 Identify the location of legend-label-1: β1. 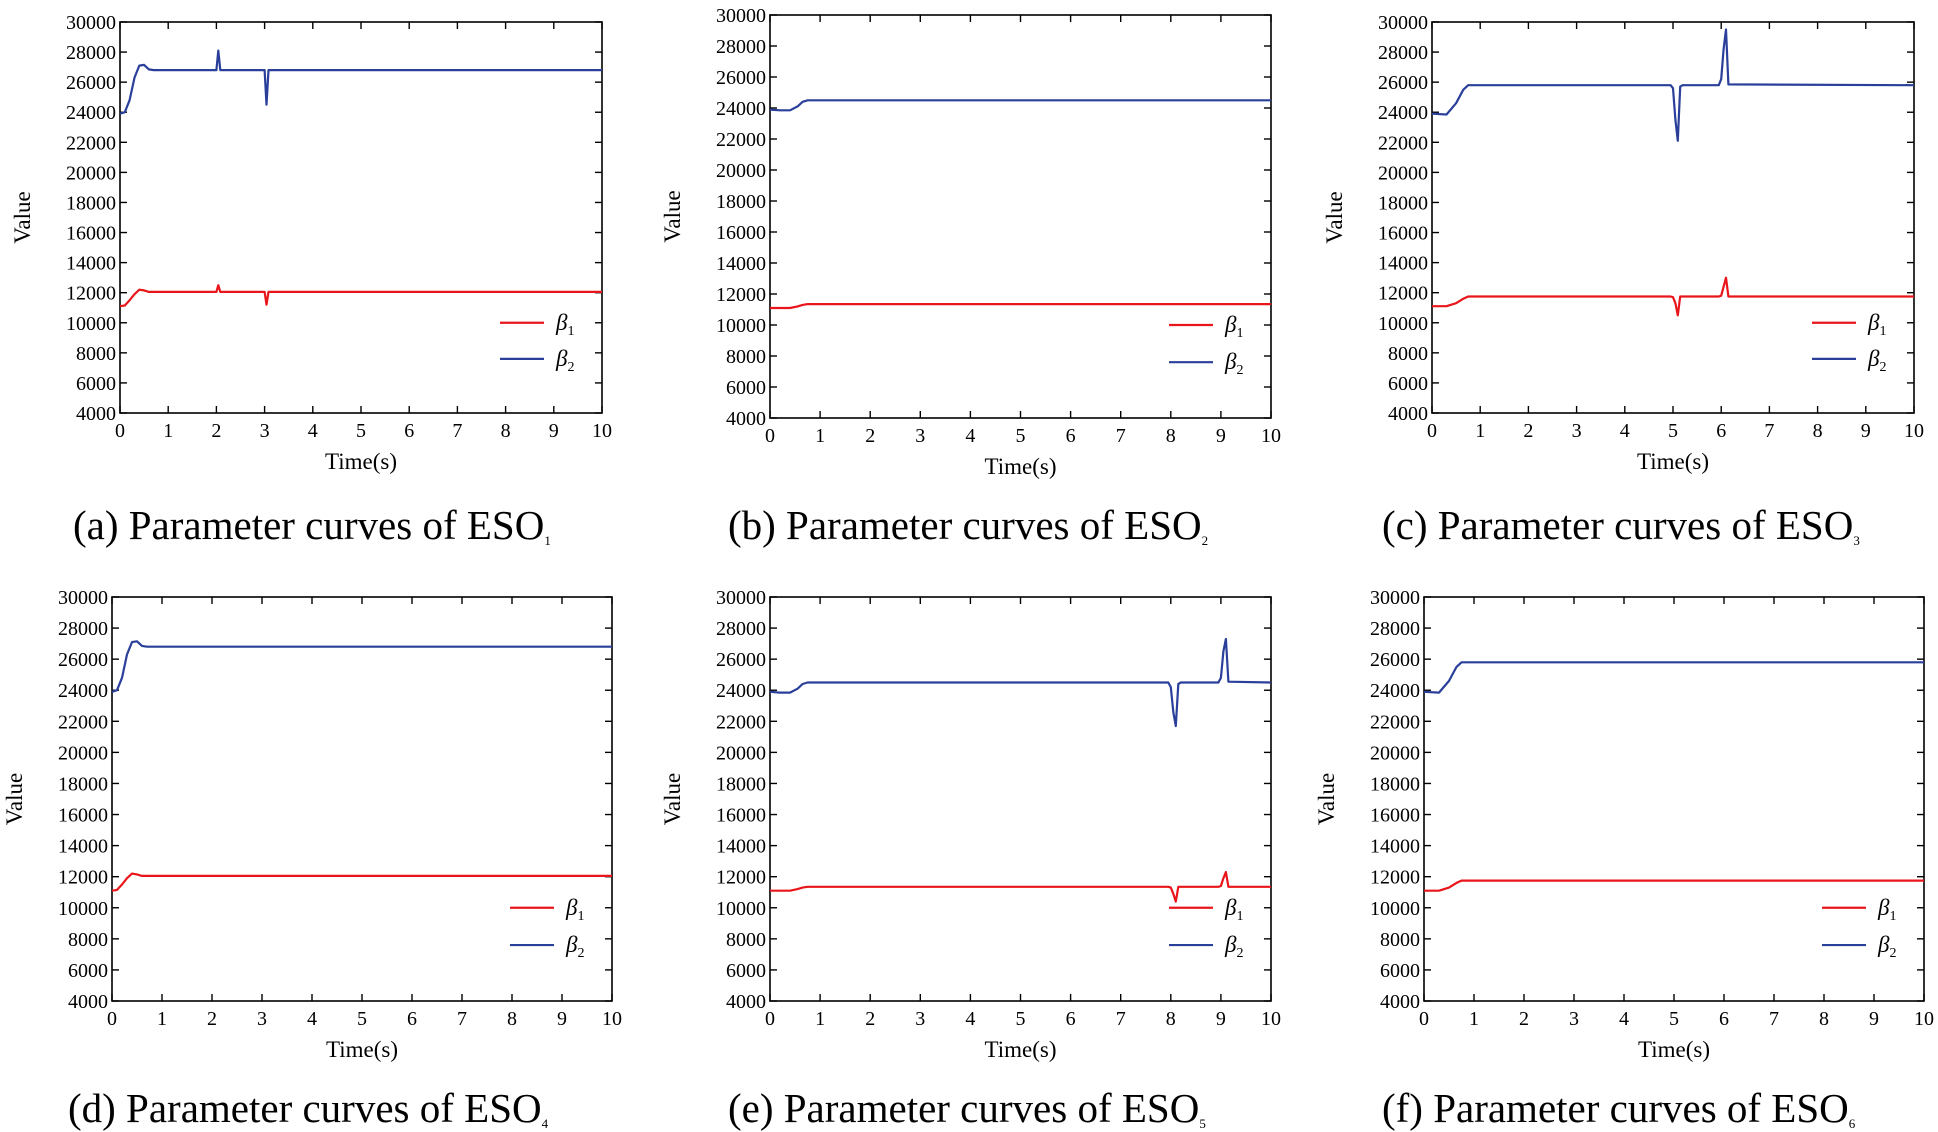
(574, 909).